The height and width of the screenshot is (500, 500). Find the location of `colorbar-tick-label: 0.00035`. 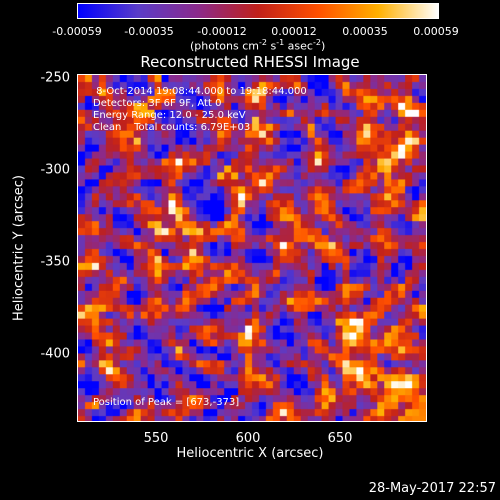

colorbar-tick-label: 0.00035 is located at coordinates (365, 31).